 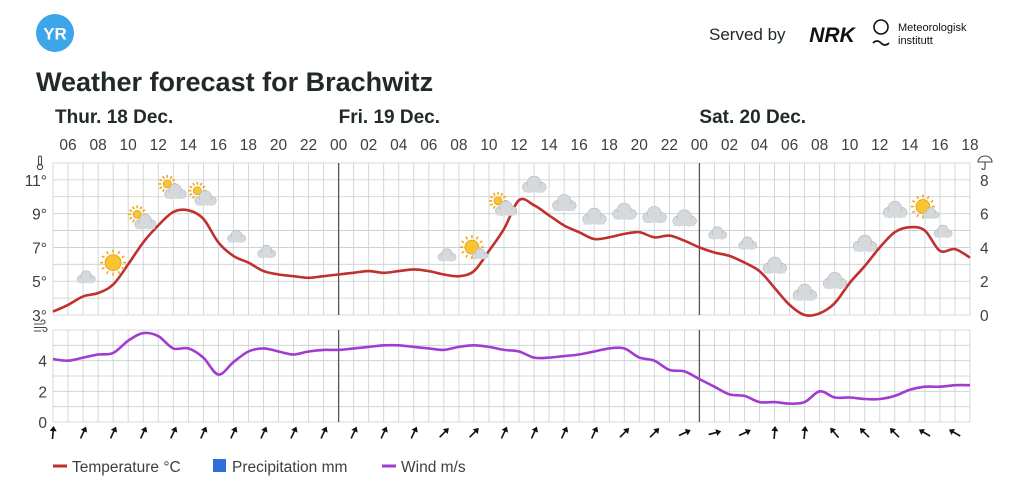 I want to click on day-labels: Thur. 18 Dec. Fri. 19 Dec. Sat. 20 Dec., so click(x=430, y=117).